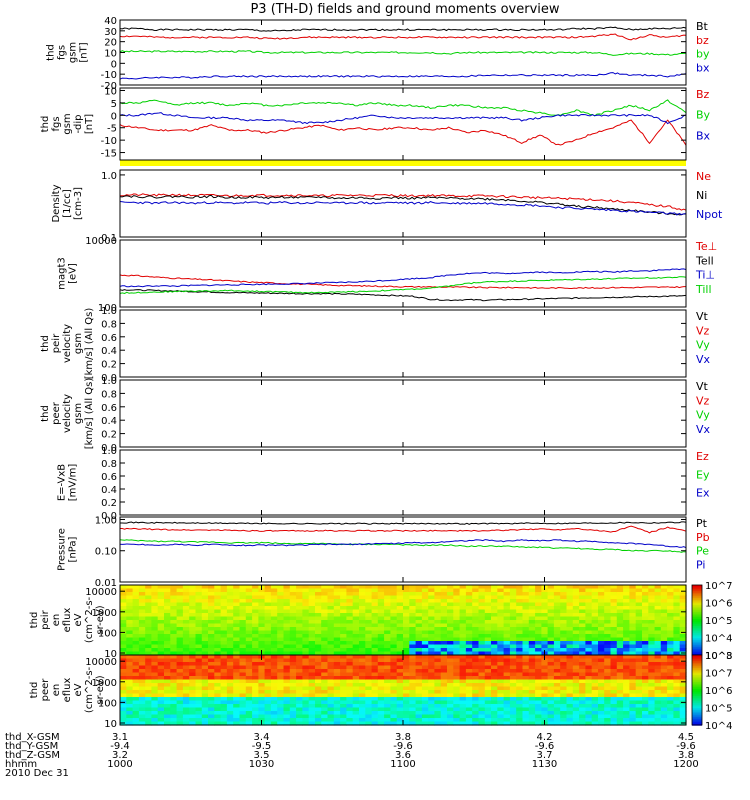 The image size is (750, 800). What do you see at coordinates (109, 503) in the screenshot?
I see `y-tick-label: 0.2` at bounding box center [109, 503].